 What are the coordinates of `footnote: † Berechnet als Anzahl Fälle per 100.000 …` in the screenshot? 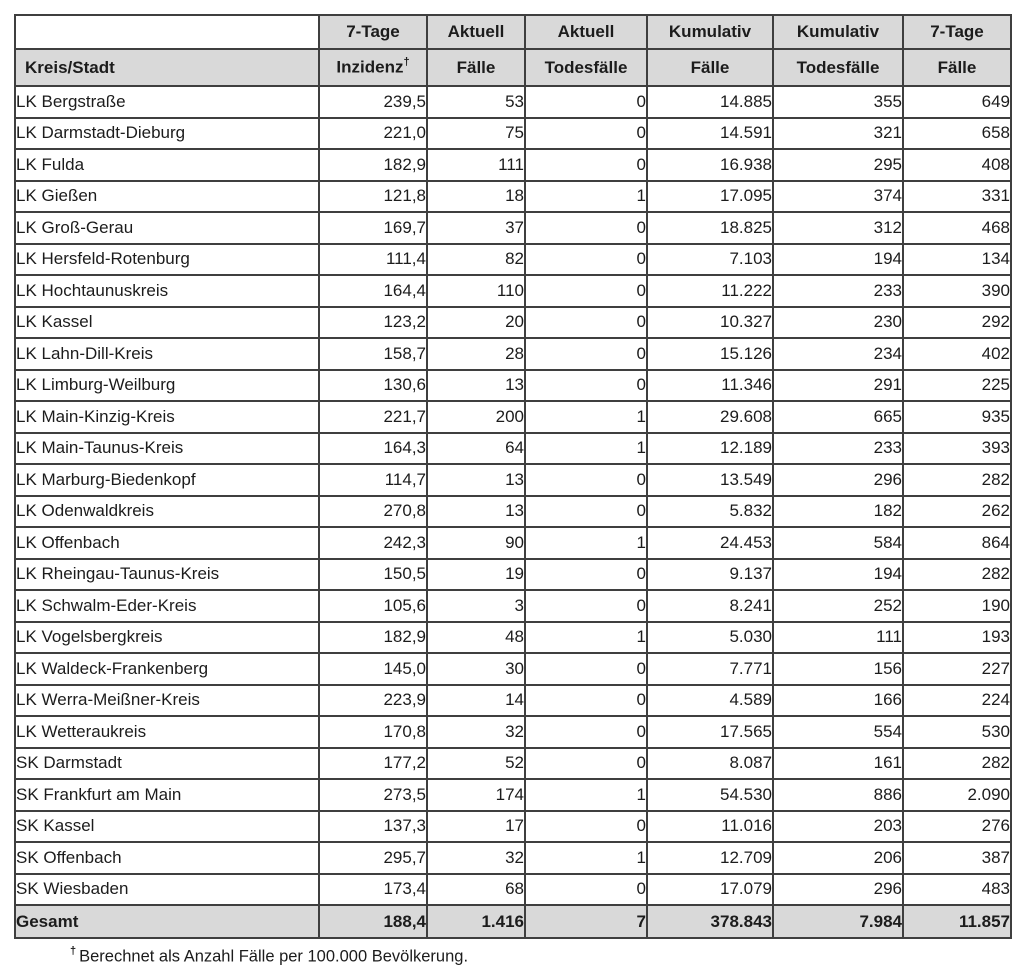 It's located at (541, 956).